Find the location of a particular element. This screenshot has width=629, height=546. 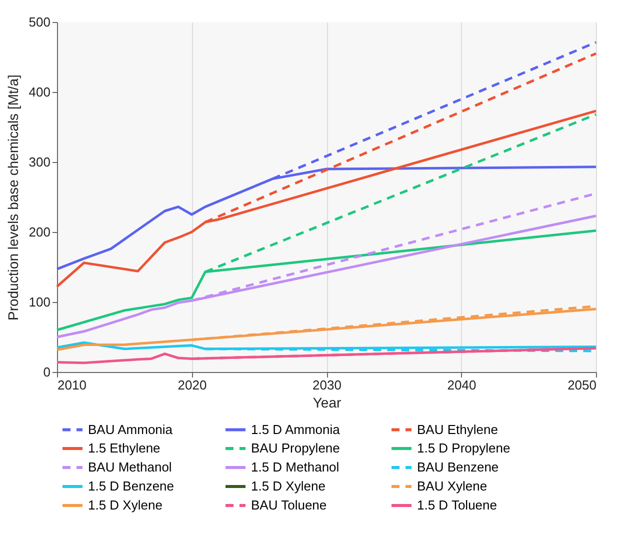

legend-label: 1.5 D Benzene is located at coordinates (131, 486).